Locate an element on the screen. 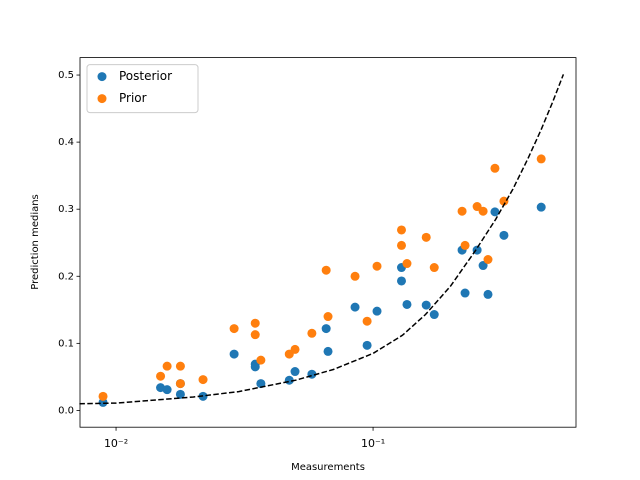  y-tick-label: 0.3 is located at coordinates (66, 209).